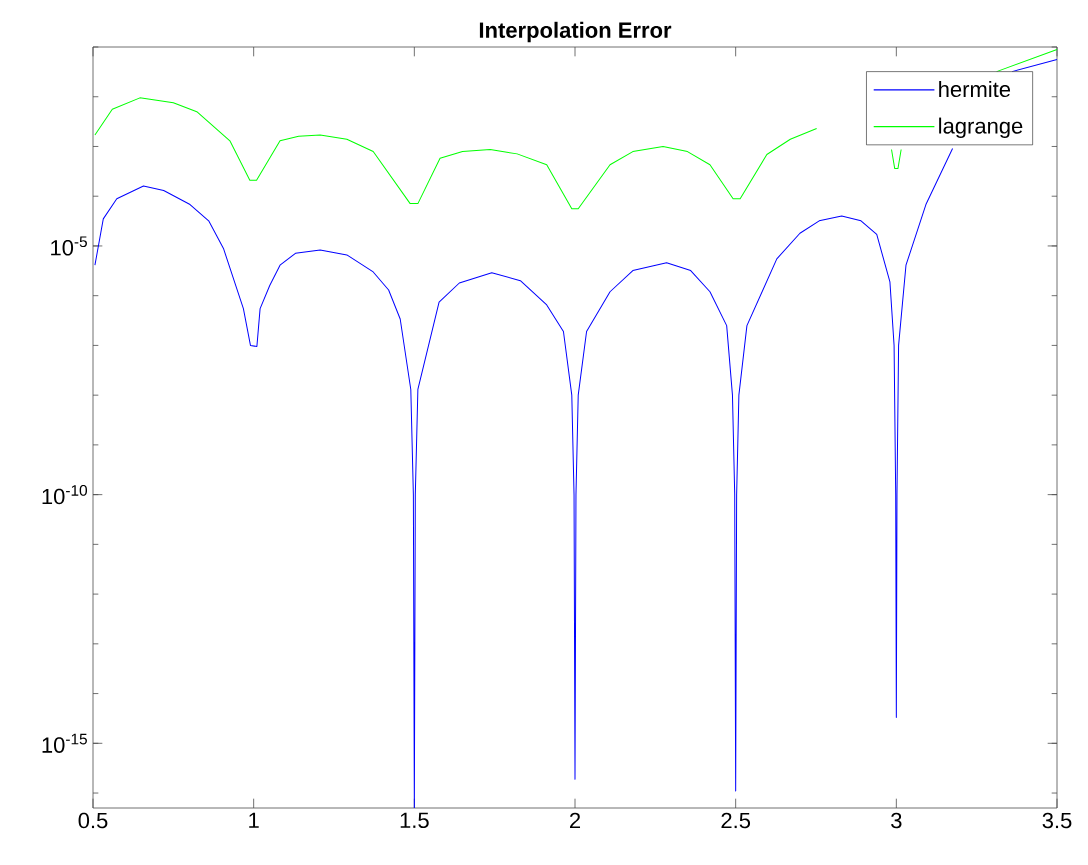 The width and height of the screenshot is (1088, 865). Describe the element at coordinates (65, 494) in the screenshot. I see `y-tick-label: 10$^{-10}$` at that location.